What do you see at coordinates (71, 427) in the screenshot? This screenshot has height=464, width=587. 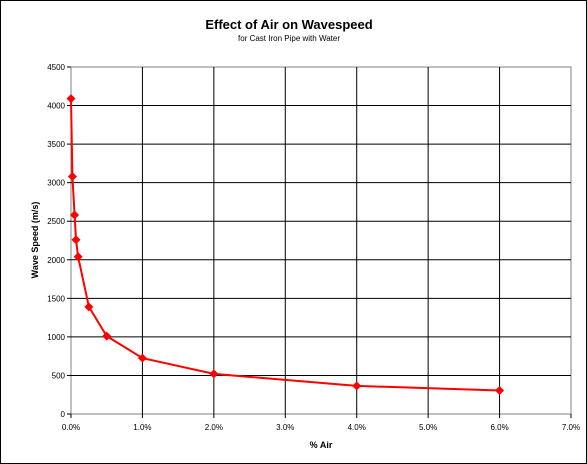 I see `x-tick-label: 0.0%` at bounding box center [71, 427].